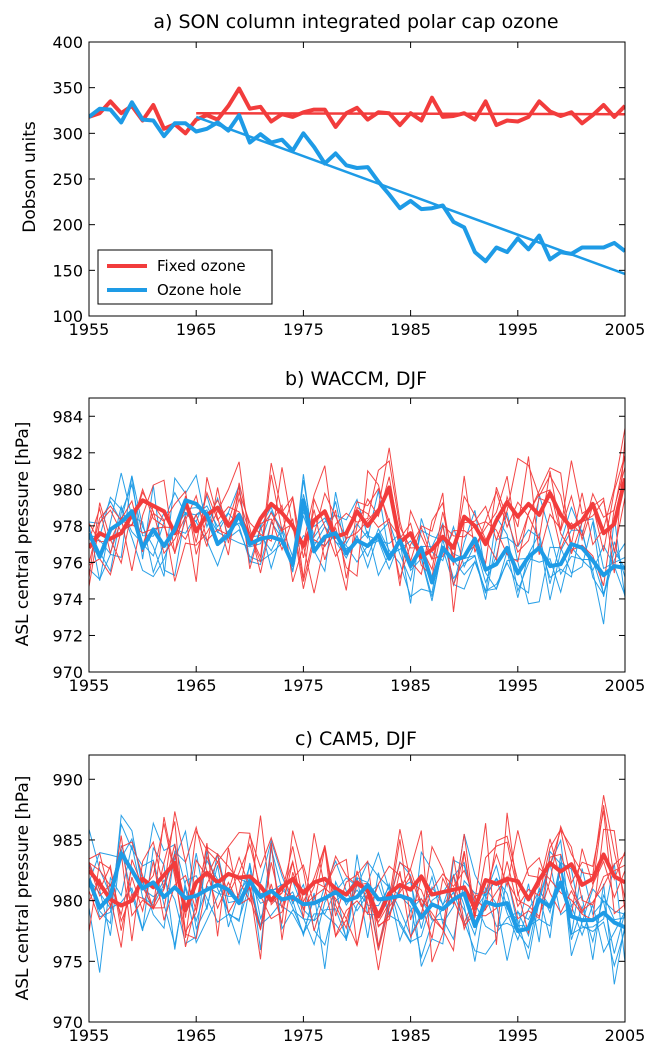 The width and height of the screenshot is (650, 1051). Describe the element at coordinates (303, 685) in the screenshot. I see `waccm-xtick-label: 1975` at that location.